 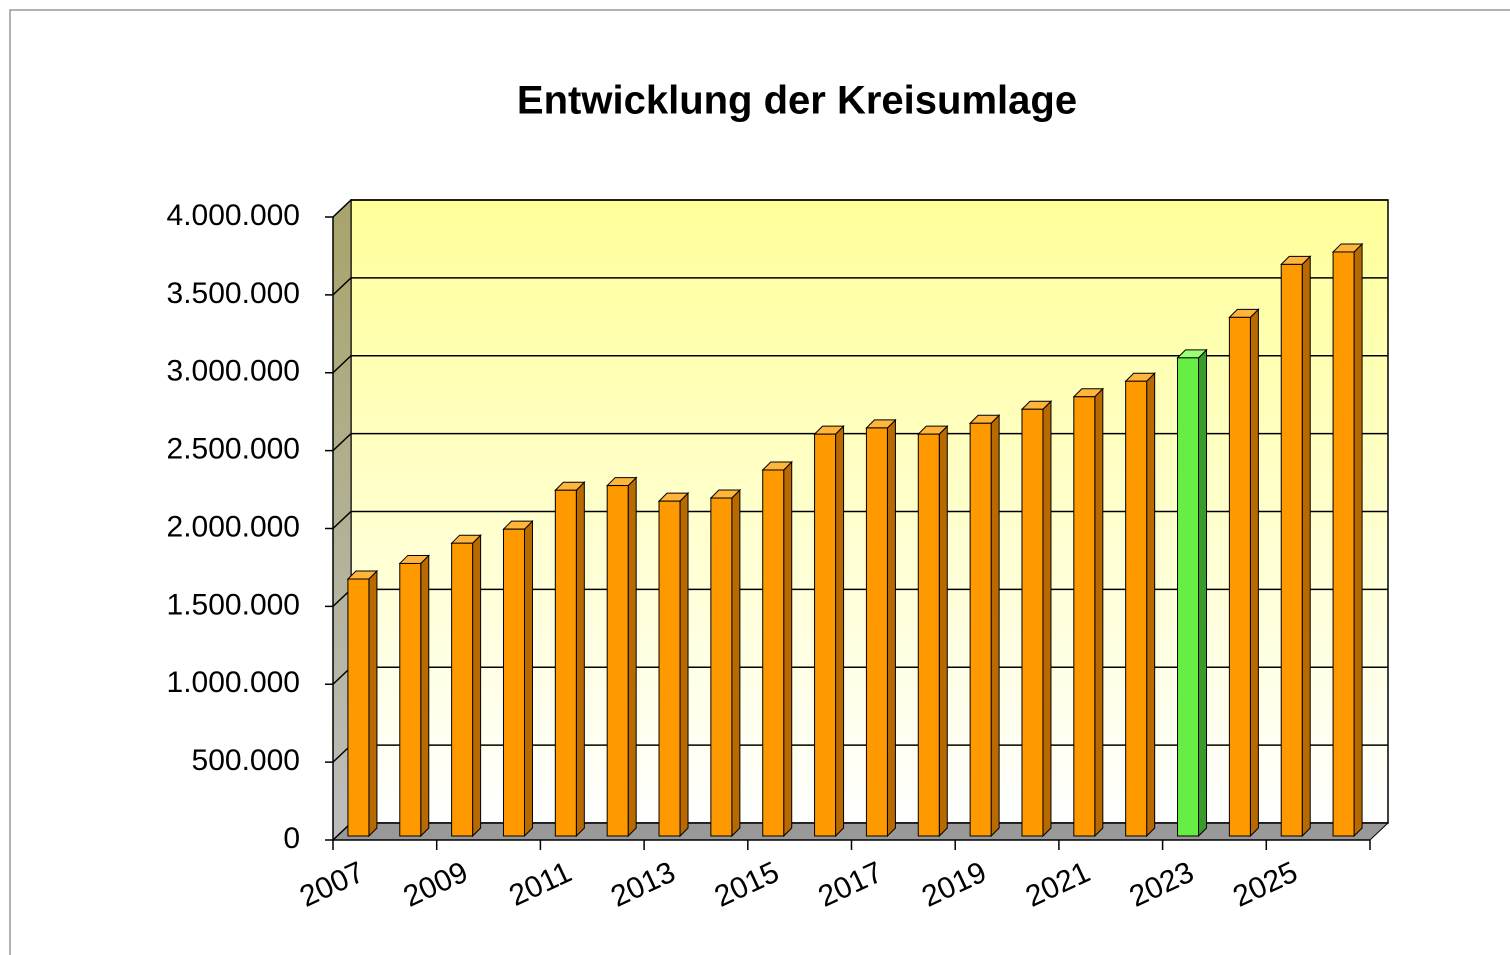 What do you see at coordinates (643, 885) in the screenshot?
I see `x-tick-label: 2013` at bounding box center [643, 885].